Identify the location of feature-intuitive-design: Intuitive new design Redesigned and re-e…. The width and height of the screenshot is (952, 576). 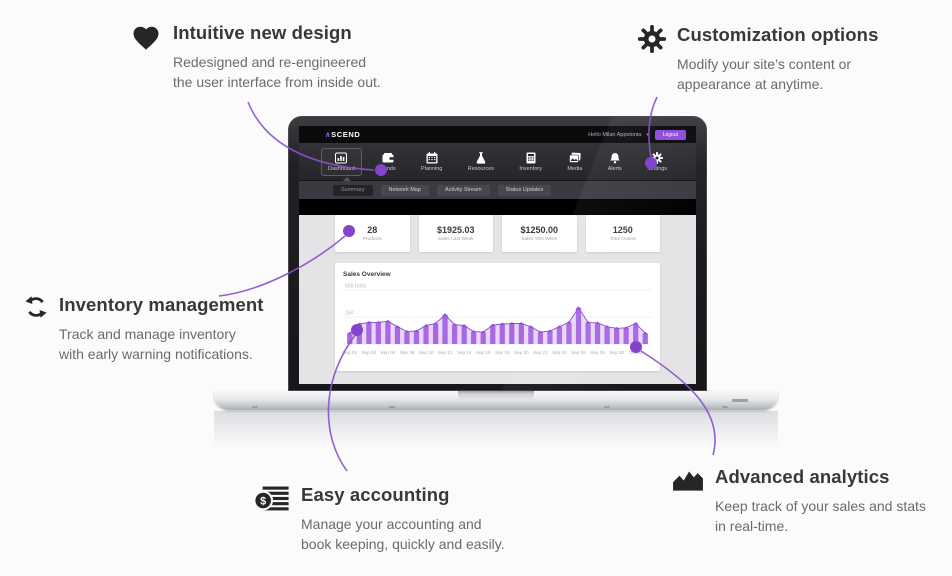
(255, 57).